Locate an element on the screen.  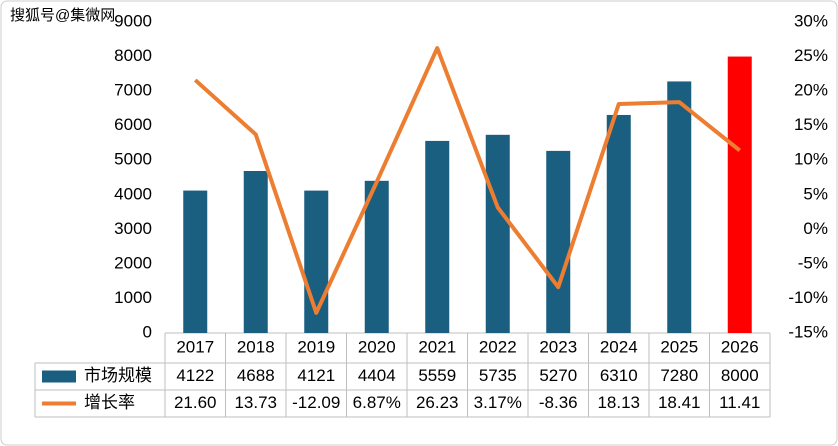
legend-swatch is located at coordinates (59, 376).